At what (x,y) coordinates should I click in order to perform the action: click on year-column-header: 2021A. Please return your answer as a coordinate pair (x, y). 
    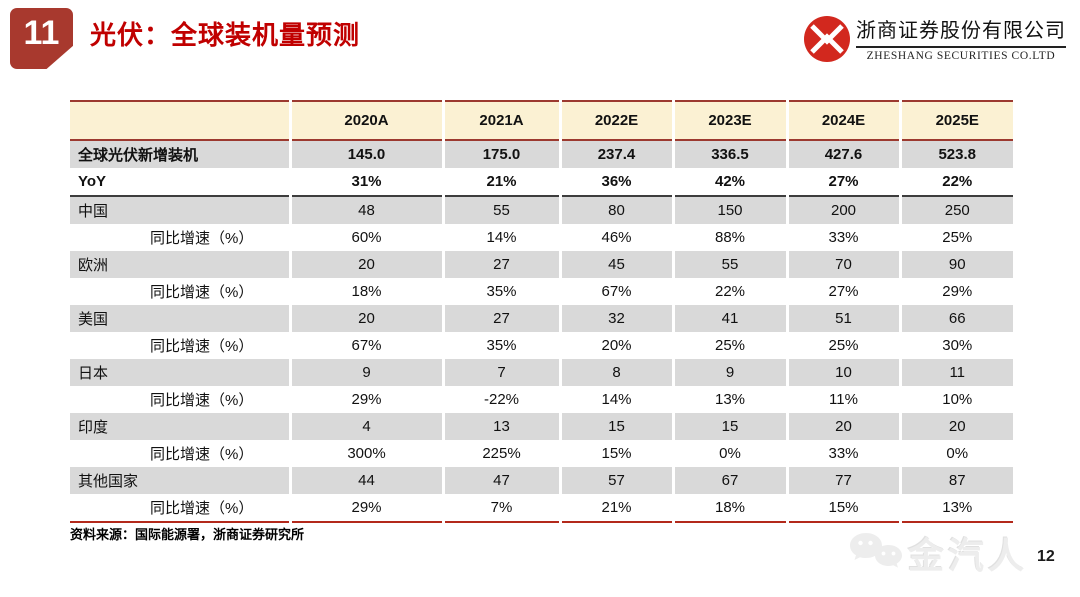
    Looking at the image, I should click on (500, 120).